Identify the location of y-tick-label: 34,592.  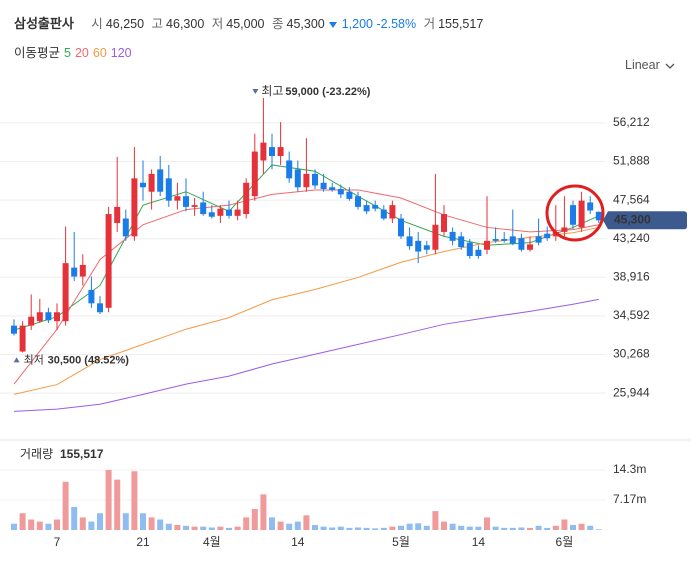
(631, 315).